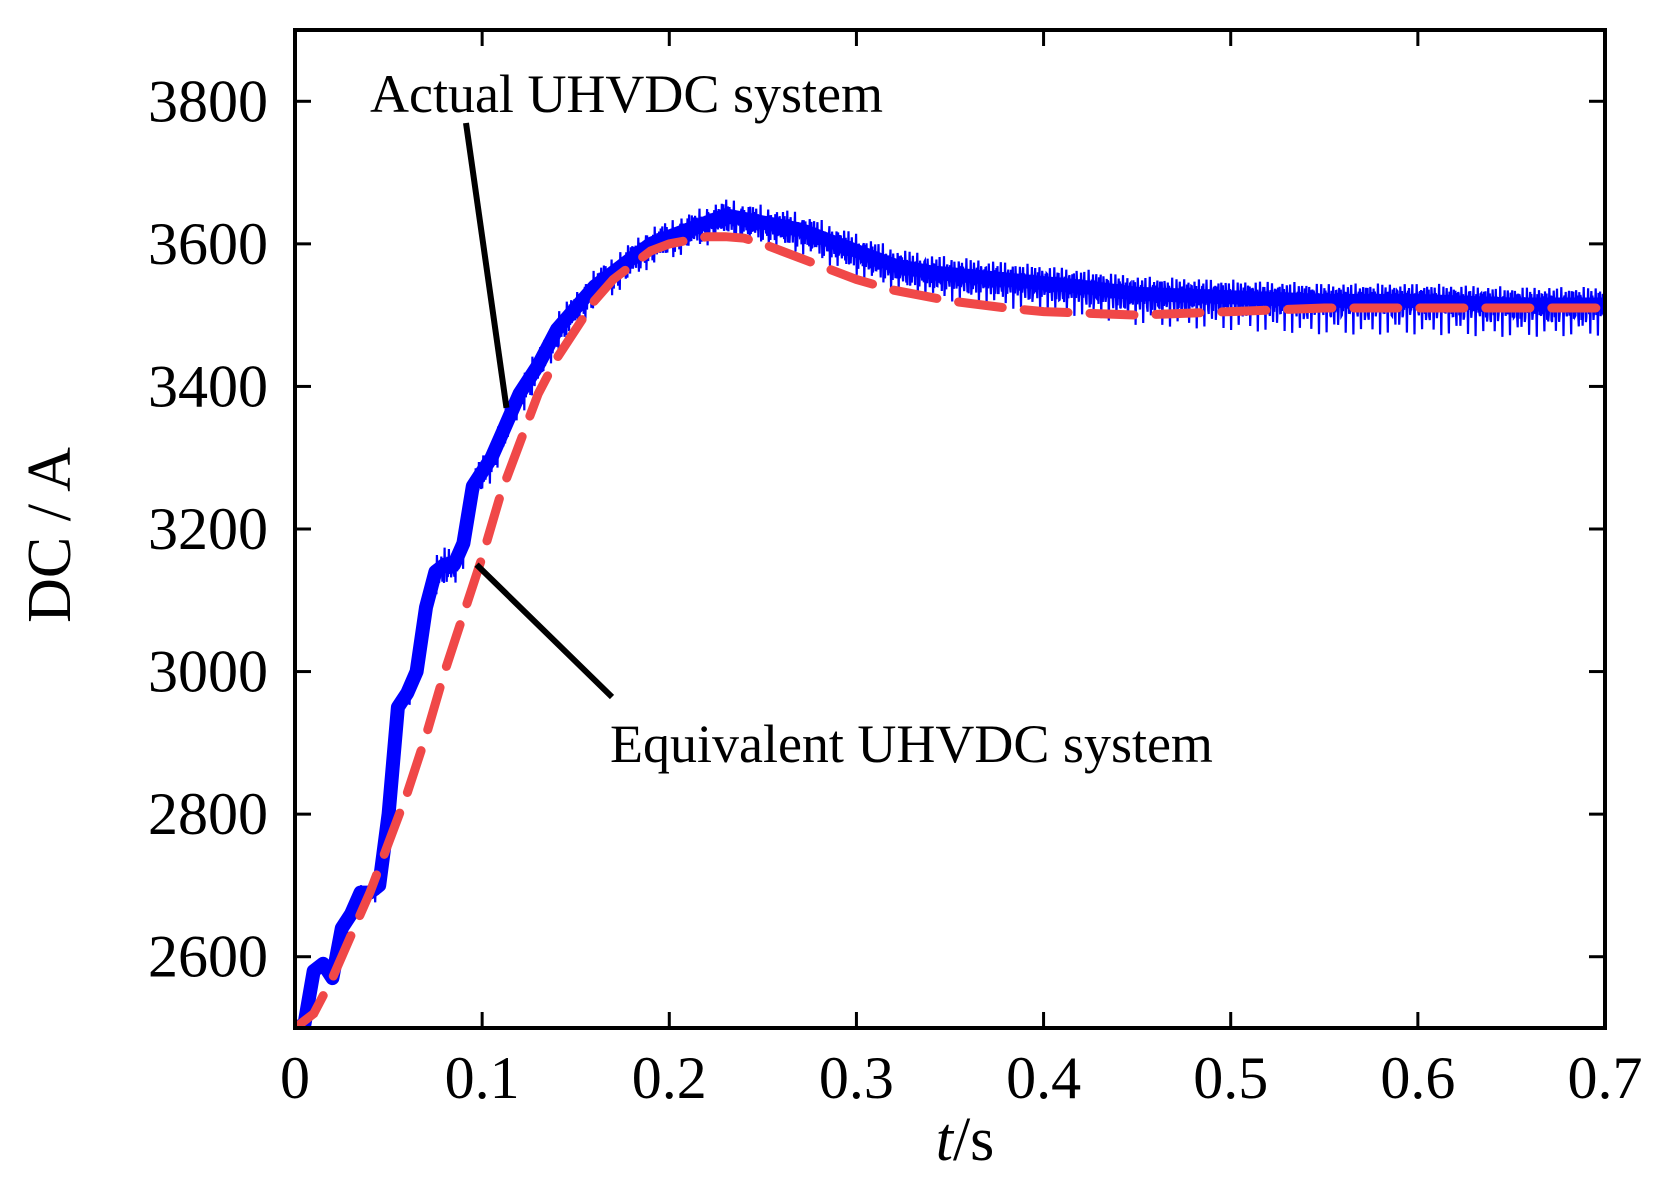  Describe the element at coordinates (856, 1078) in the screenshot. I see `x-tick-label: 0.3` at that location.